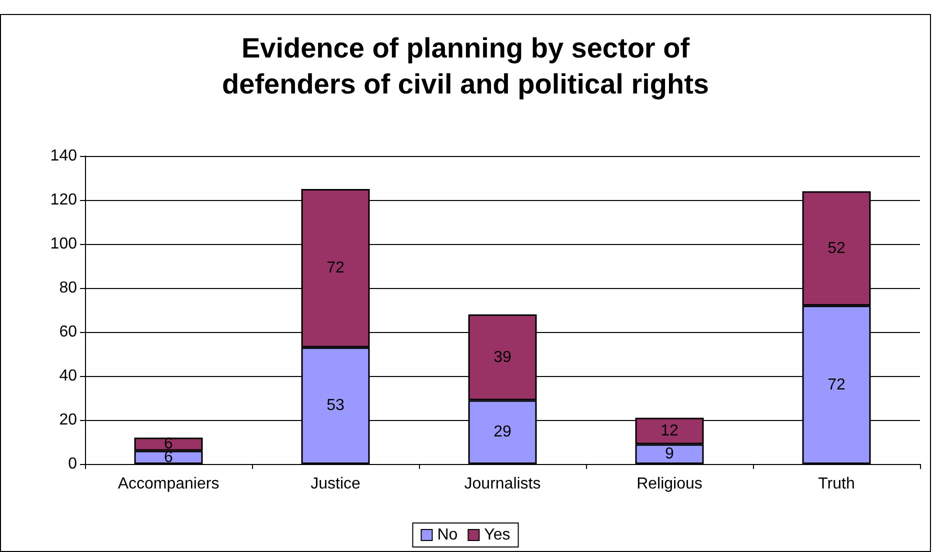 This screenshot has height=552, width=933. What do you see at coordinates (465, 66) in the screenshot?
I see `chart-title: Evidence of planning by sector of defenders of civil and political rights` at bounding box center [465, 66].